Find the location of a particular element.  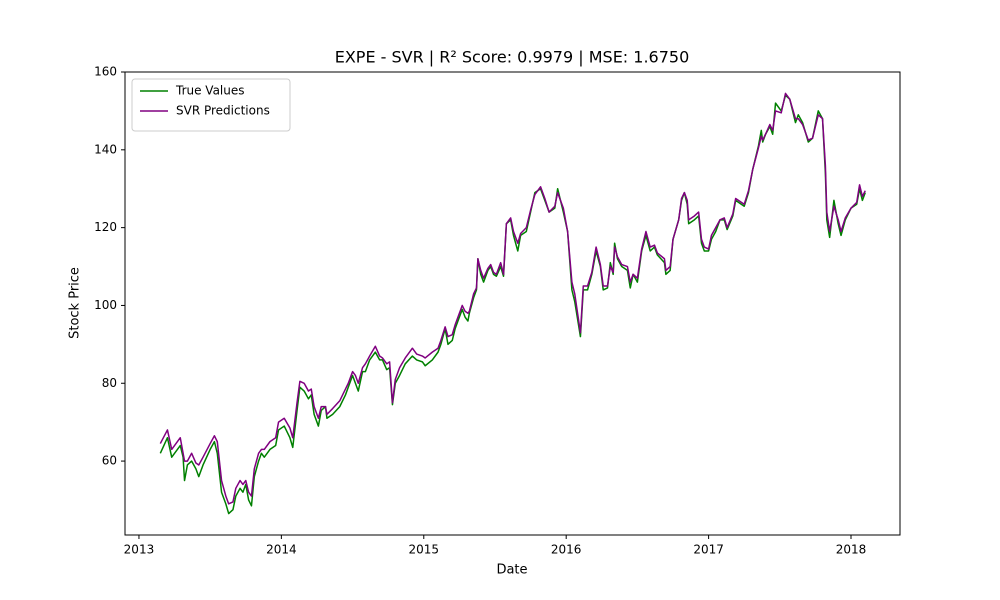

legend-box is located at coordinates (211, 105).